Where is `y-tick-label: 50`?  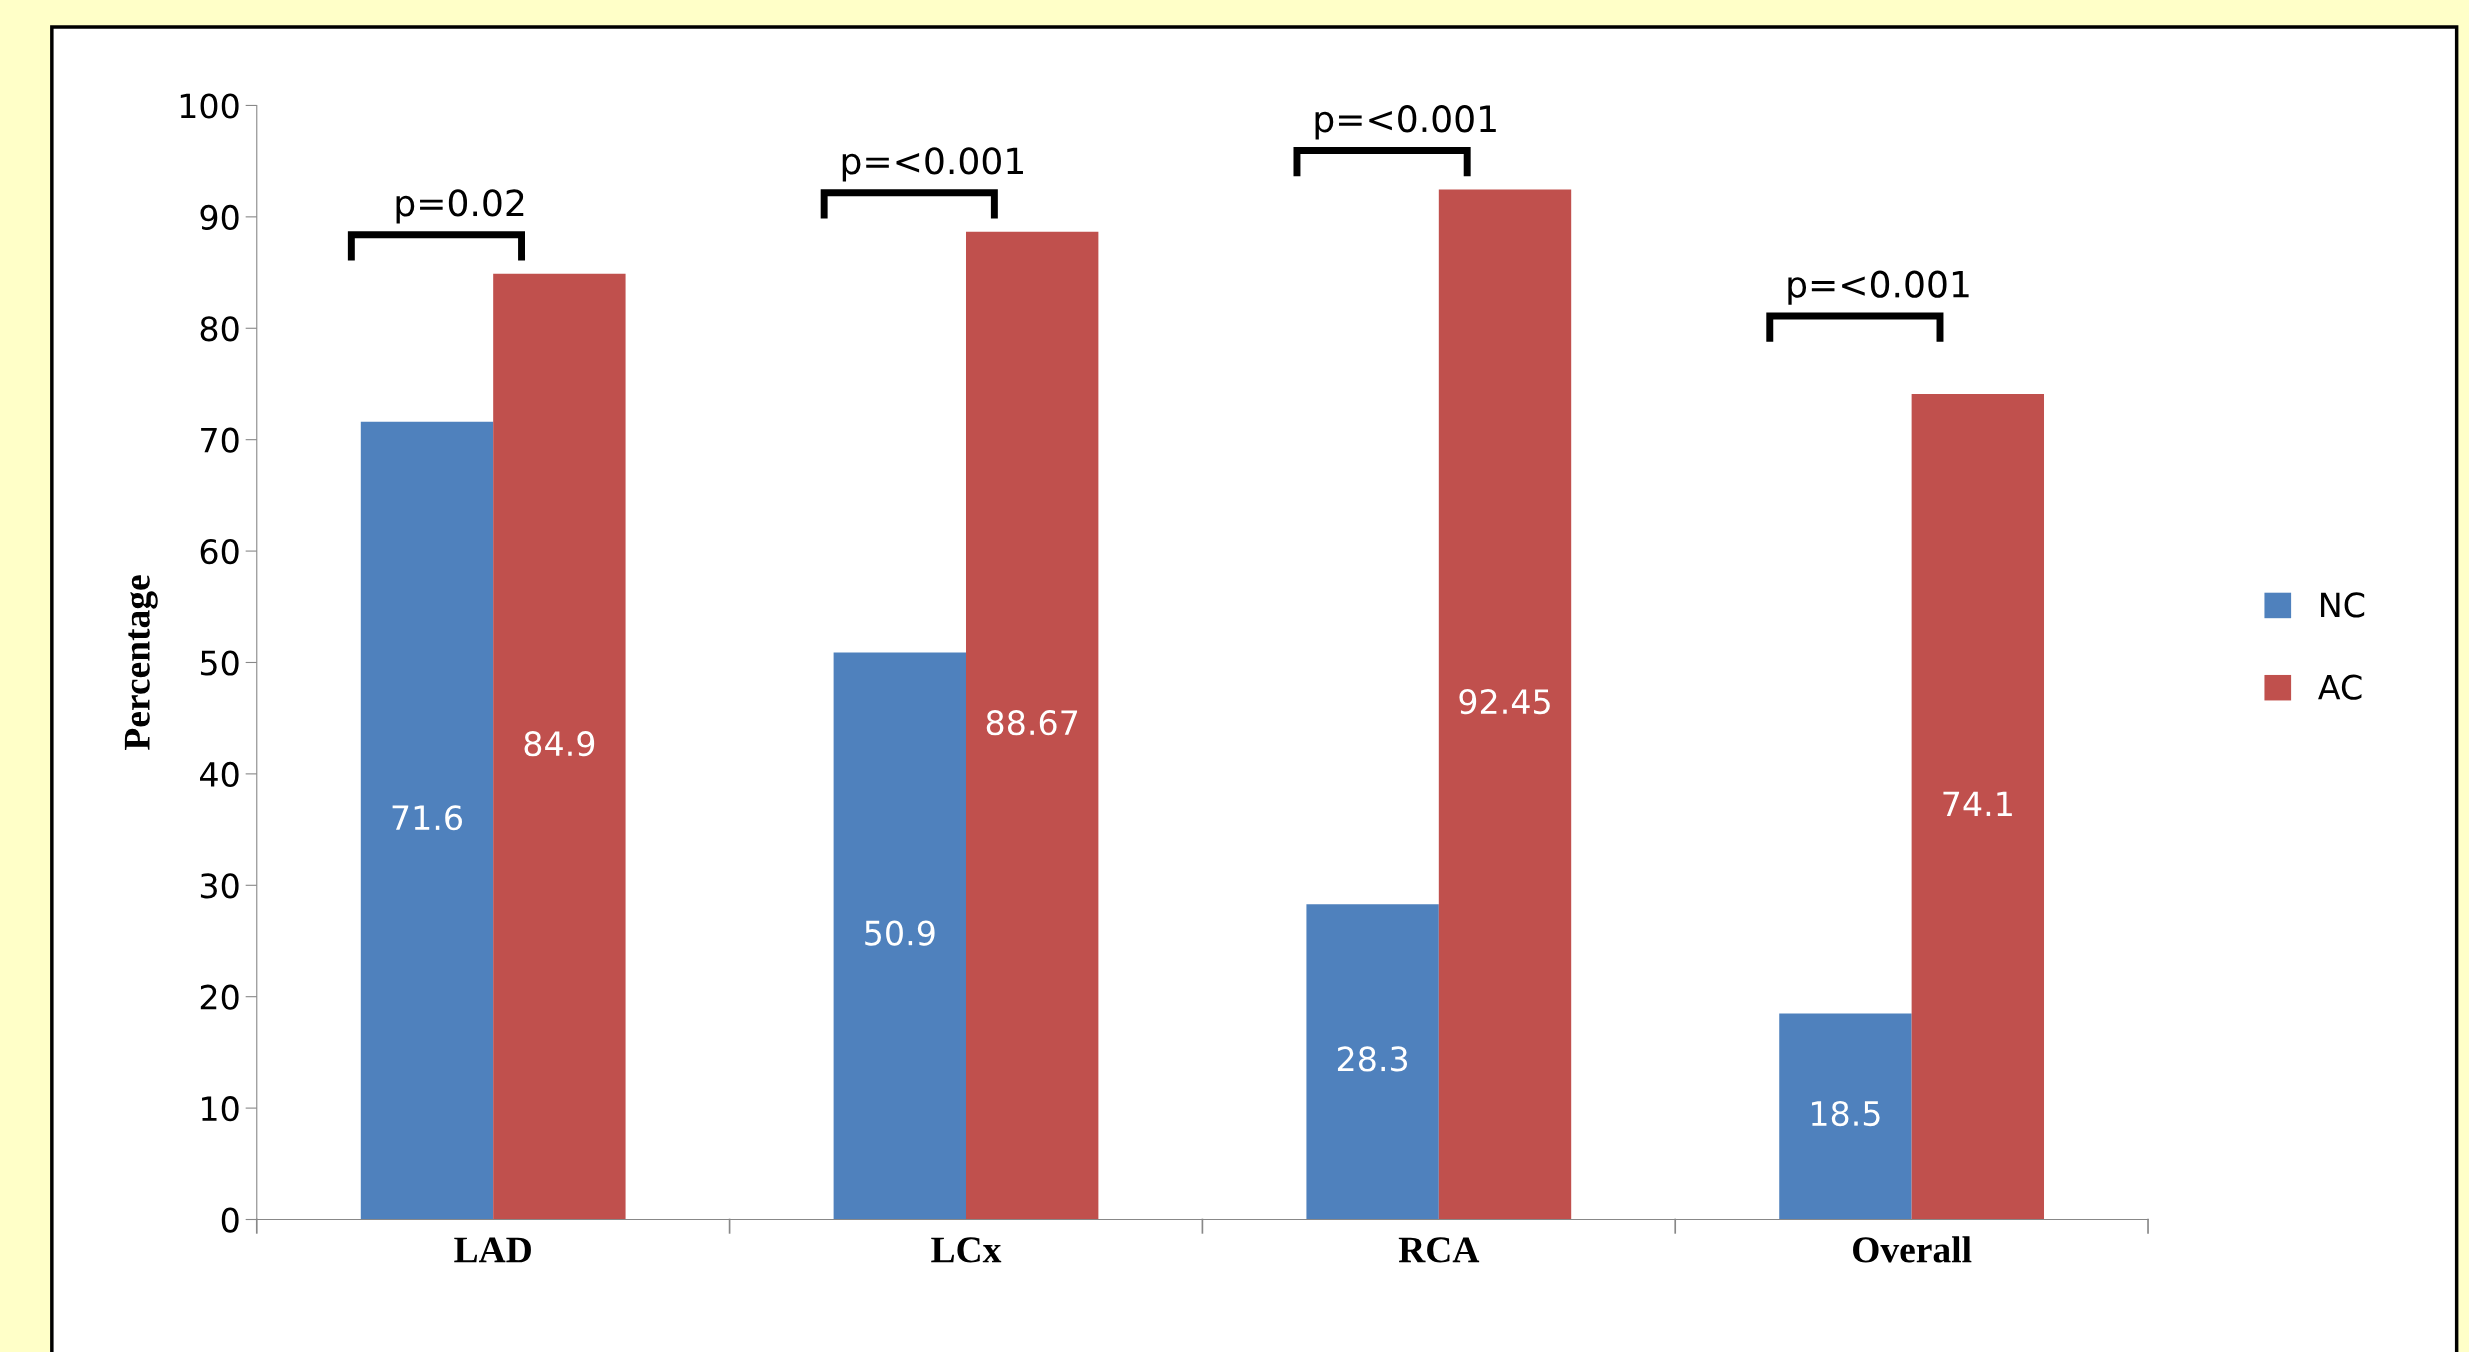 y-tick-label: 50 is located at coordinates (219, 663).